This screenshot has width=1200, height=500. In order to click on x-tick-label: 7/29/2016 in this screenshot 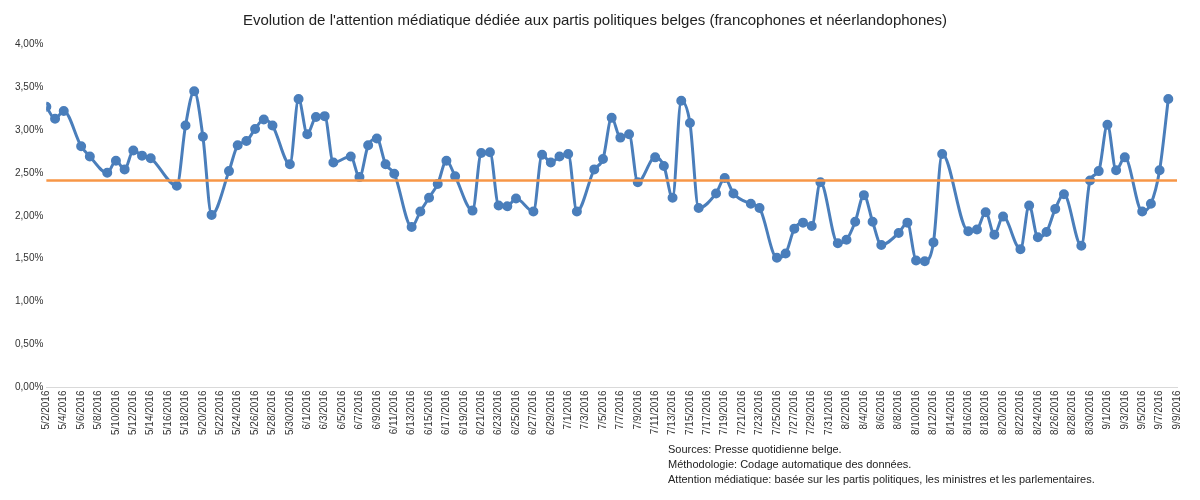, I will do `click(811, 413)`.